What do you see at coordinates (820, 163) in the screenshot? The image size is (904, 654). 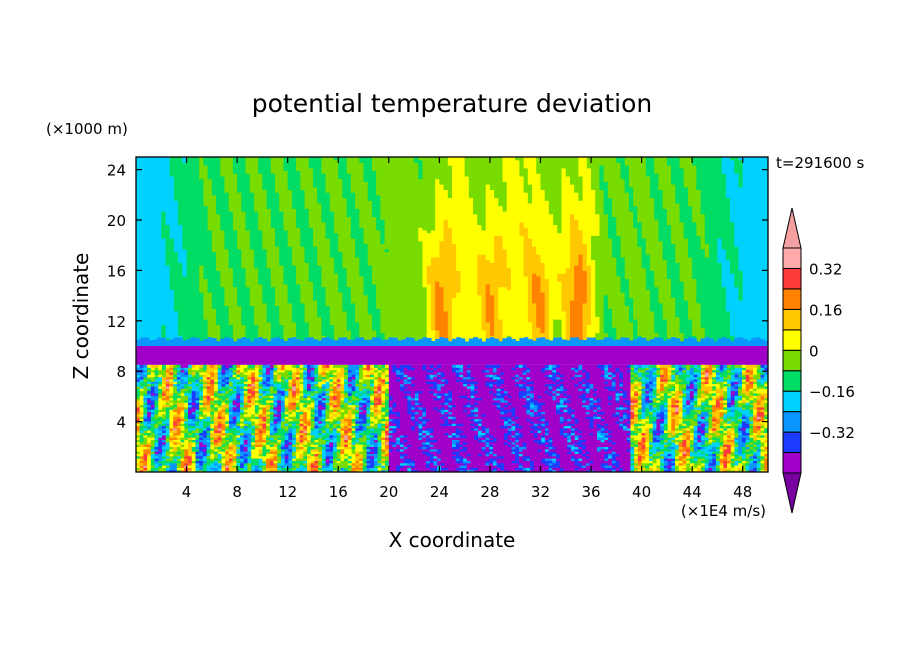 I see `time-label: t=291600 s` at bounding box center [820, 163].